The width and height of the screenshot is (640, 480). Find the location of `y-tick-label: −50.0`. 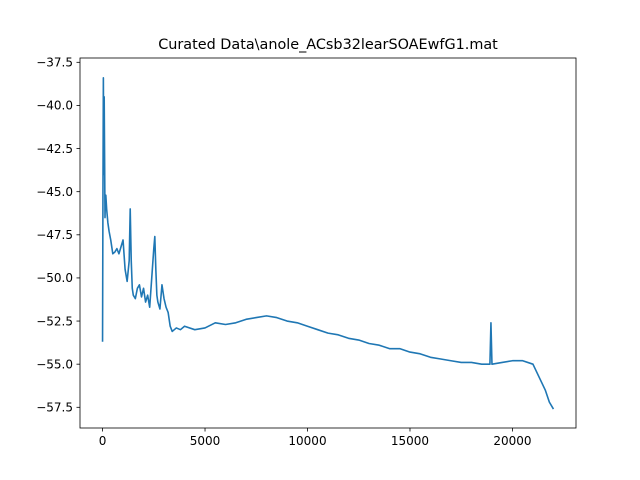

y-tick-label: −50.0 is located at coordinates (54, 278).